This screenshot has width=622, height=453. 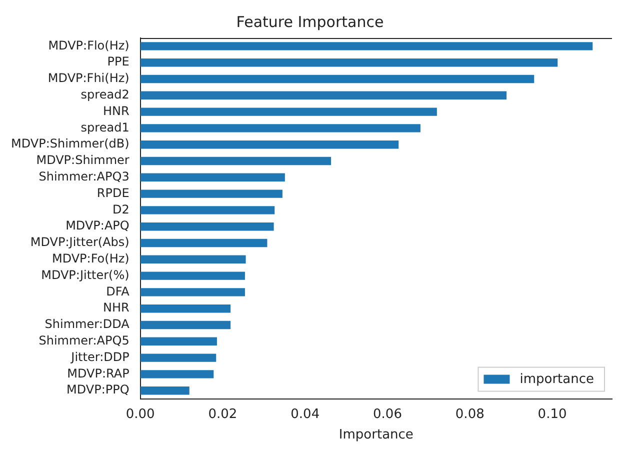 I want to click on y-tick-label: MDVP:Fo(Hz), so click(x=91, y=259).